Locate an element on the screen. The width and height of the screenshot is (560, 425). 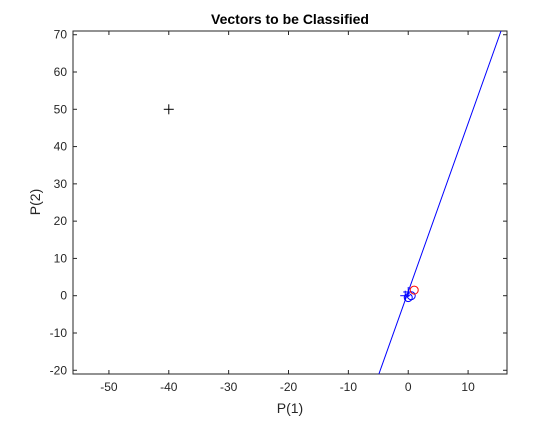
x-tick-label: -10 is located at coordinates (349, 387).